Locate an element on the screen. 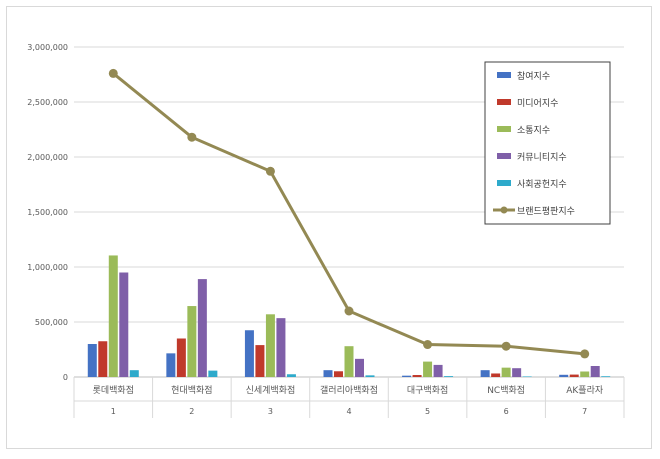 Image resolution: width=660 pixels, height=459 pixels. x-category-label: AK플라자 is located at coordinates (585, 390).